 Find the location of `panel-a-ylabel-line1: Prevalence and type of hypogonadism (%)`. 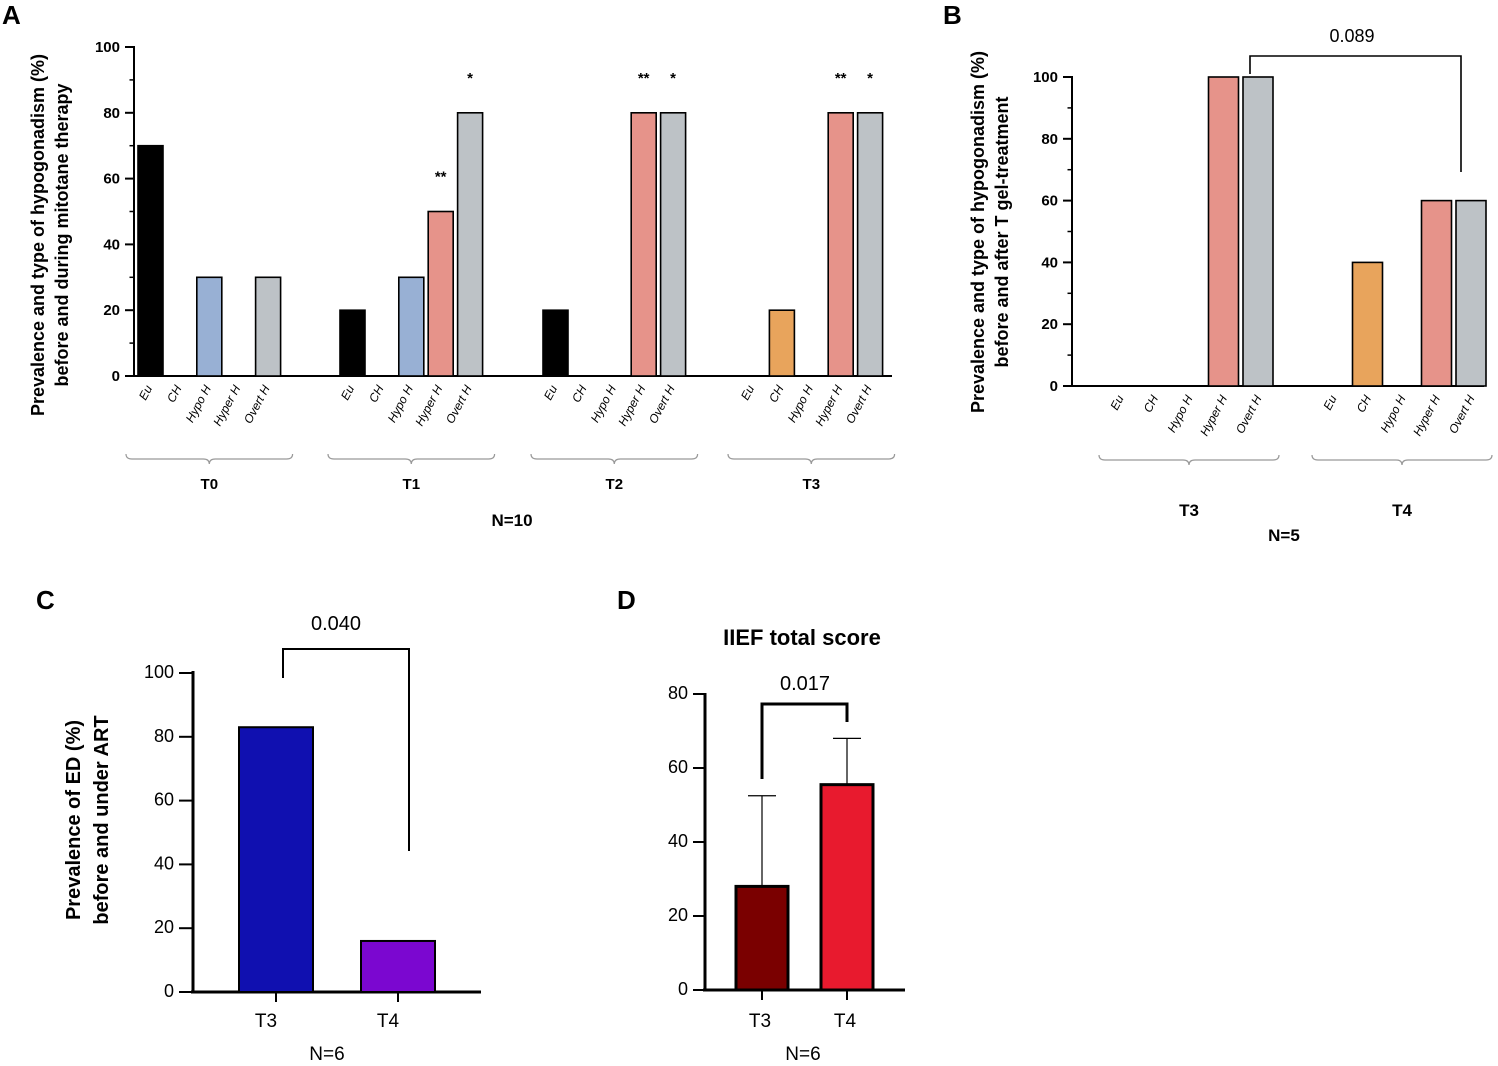

panel-a-ylabel-line1: Prevalence and type of hypogonadism (%) is located at coordinates (38, 235).